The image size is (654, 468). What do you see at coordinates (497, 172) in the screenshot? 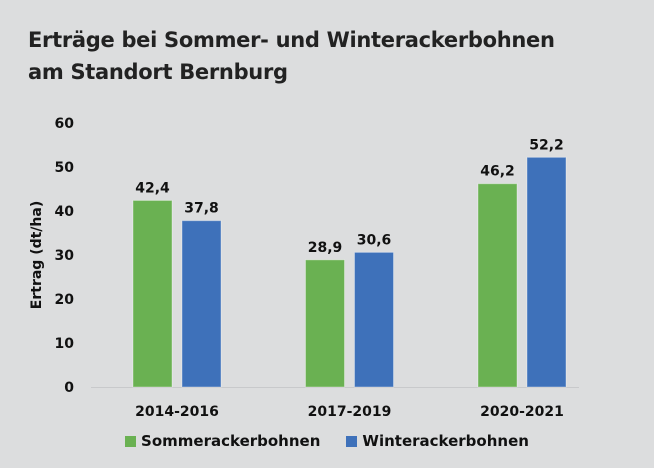
I see `data-label: 46,2` at bounding box center [497, 172].